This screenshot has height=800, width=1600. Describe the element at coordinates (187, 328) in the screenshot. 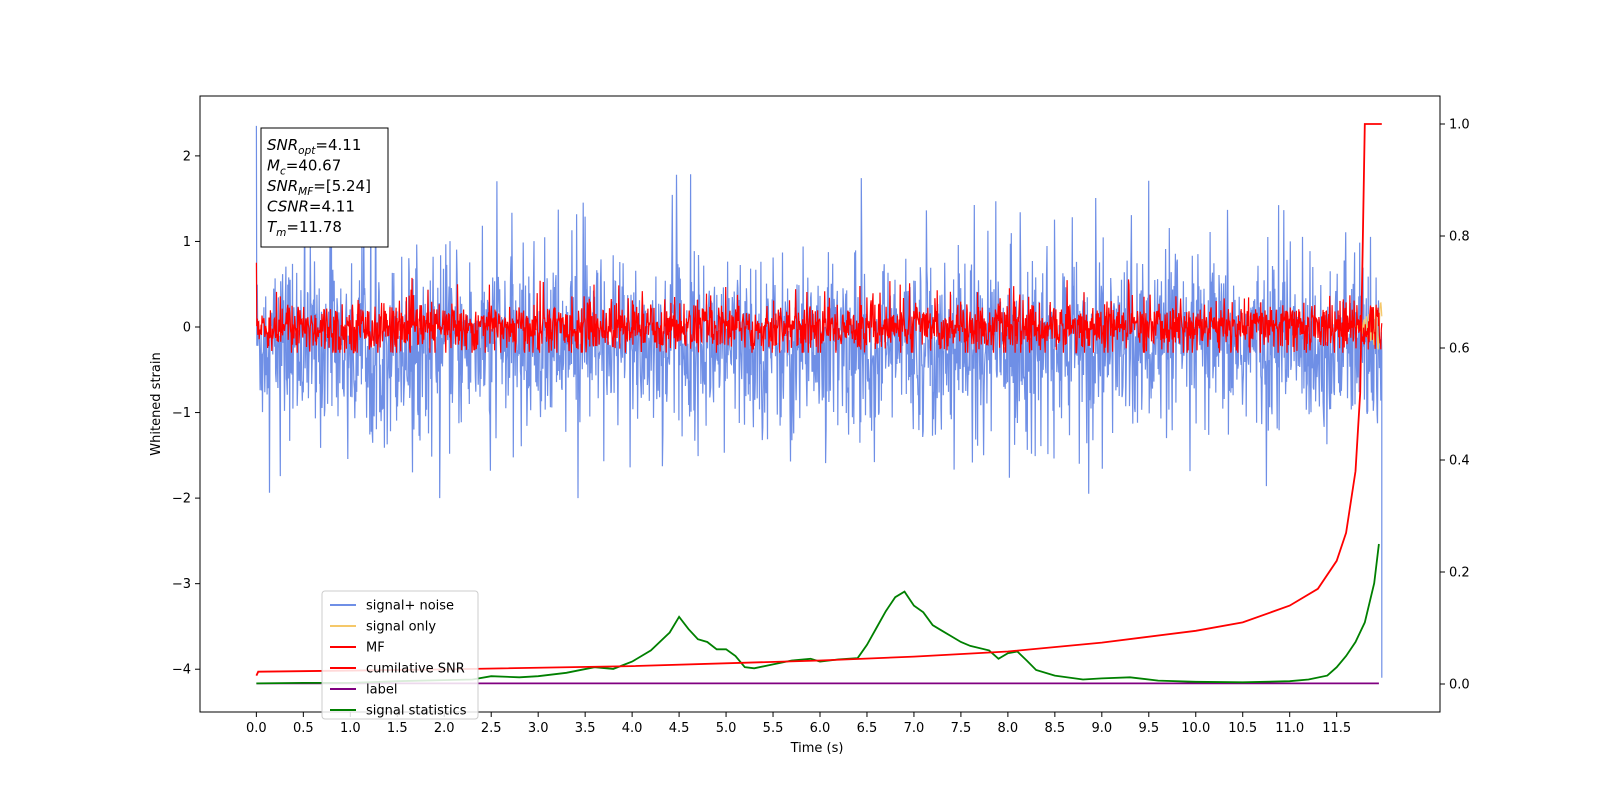

I see `y-tick-label: 0` at that location.